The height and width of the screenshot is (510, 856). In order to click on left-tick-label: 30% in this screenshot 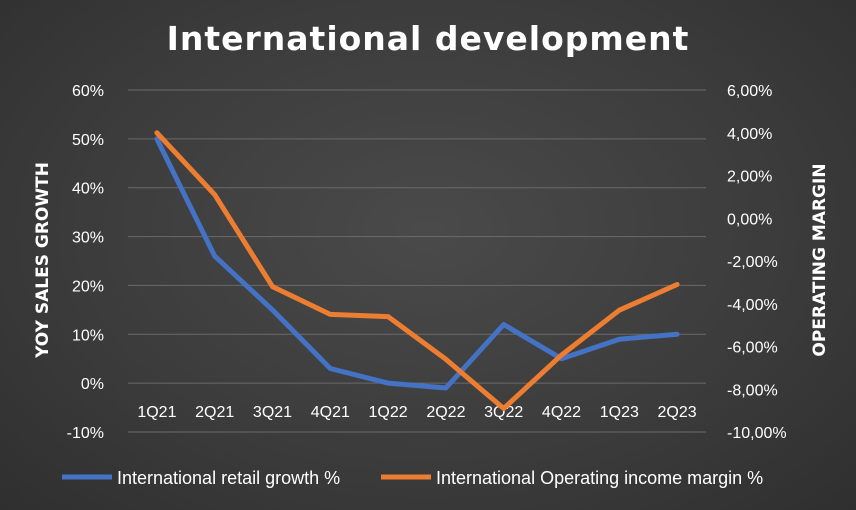, I will do `click(88, 238)`.